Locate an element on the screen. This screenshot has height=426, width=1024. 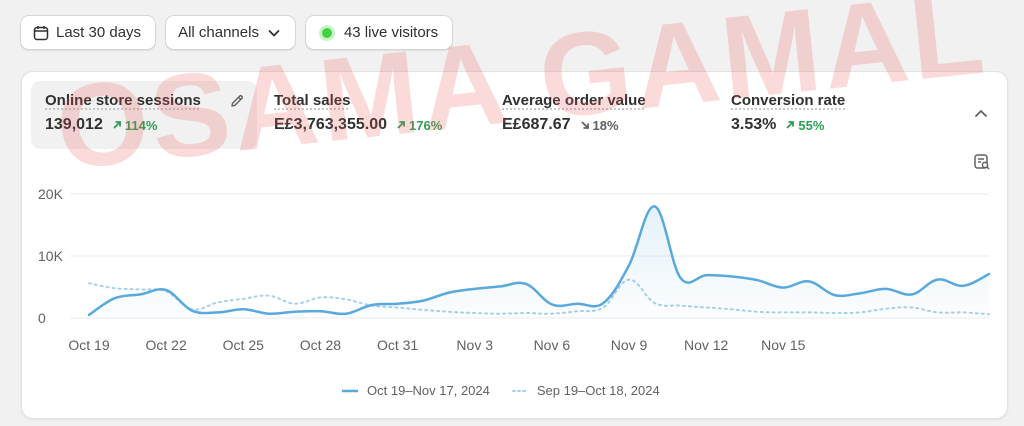
metric-value: 139,012 is located at coordinates (74, 124).